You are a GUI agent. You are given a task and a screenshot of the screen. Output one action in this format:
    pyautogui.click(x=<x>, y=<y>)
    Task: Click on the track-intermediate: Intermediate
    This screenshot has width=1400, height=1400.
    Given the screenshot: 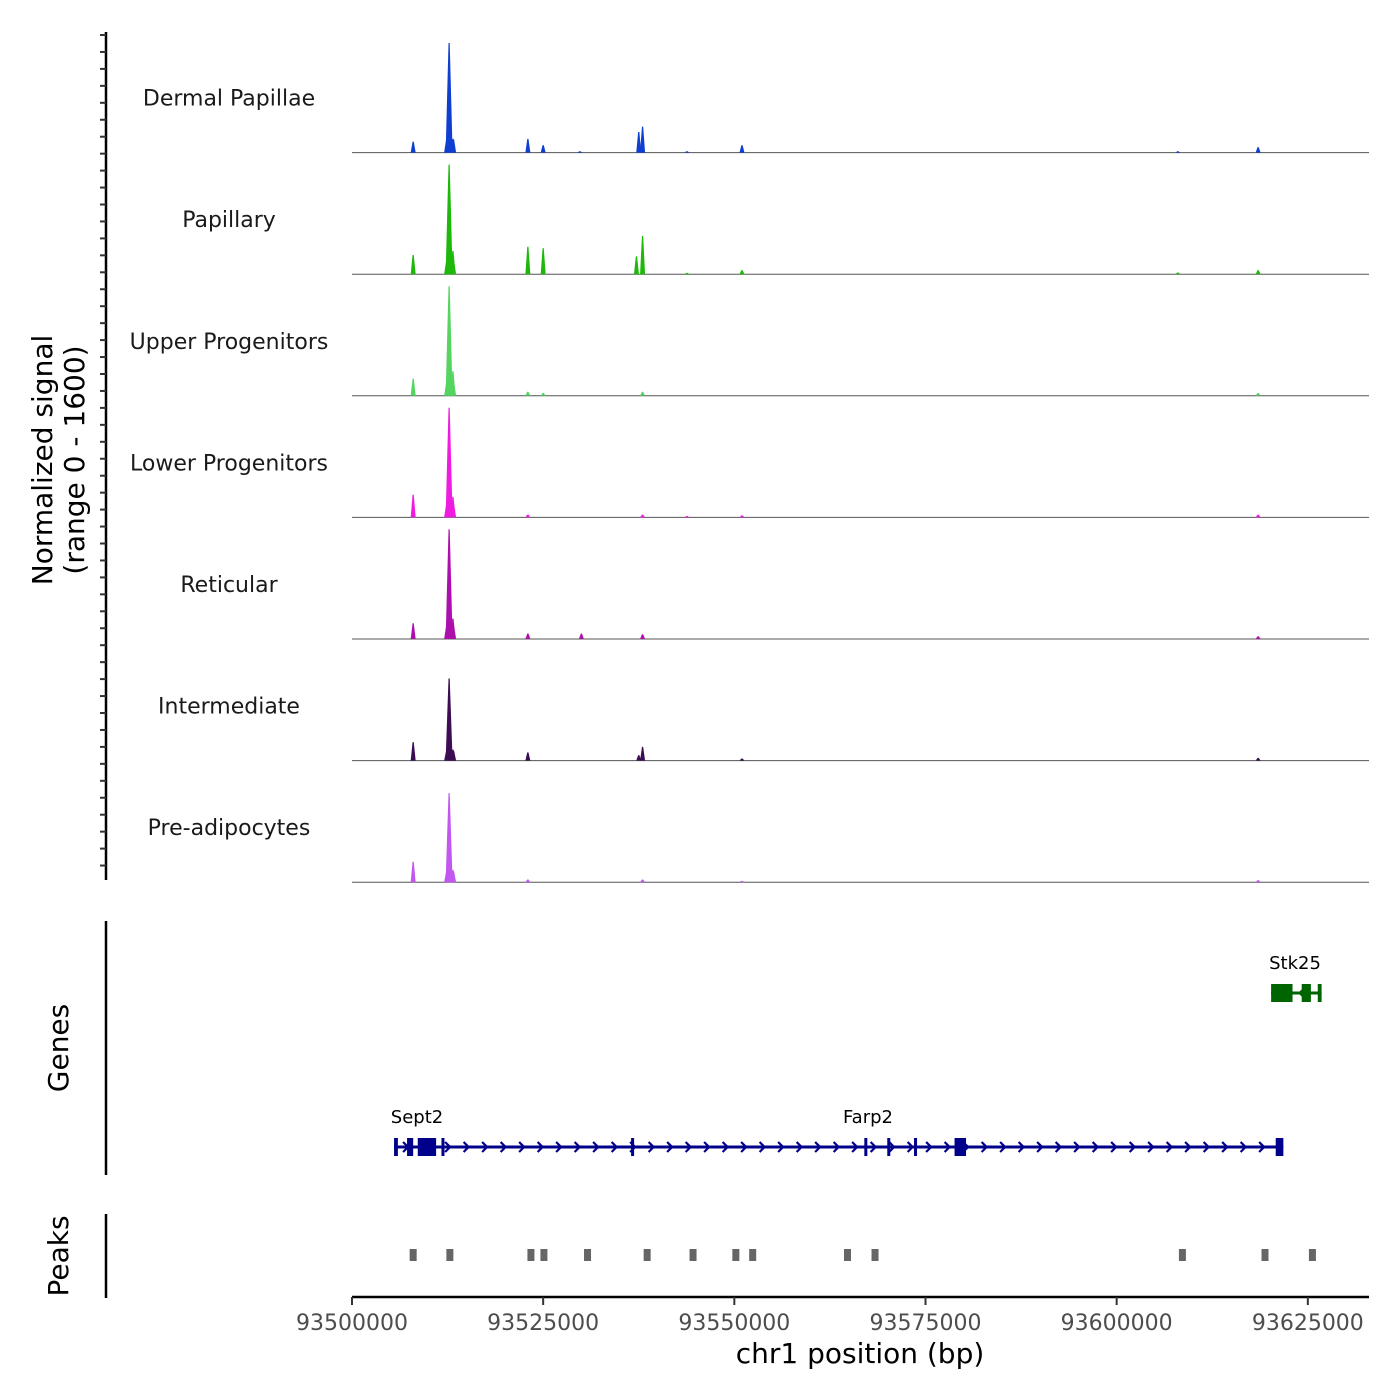 What is the action you would take?
    pyautogui.click(x=763, y=720)
    